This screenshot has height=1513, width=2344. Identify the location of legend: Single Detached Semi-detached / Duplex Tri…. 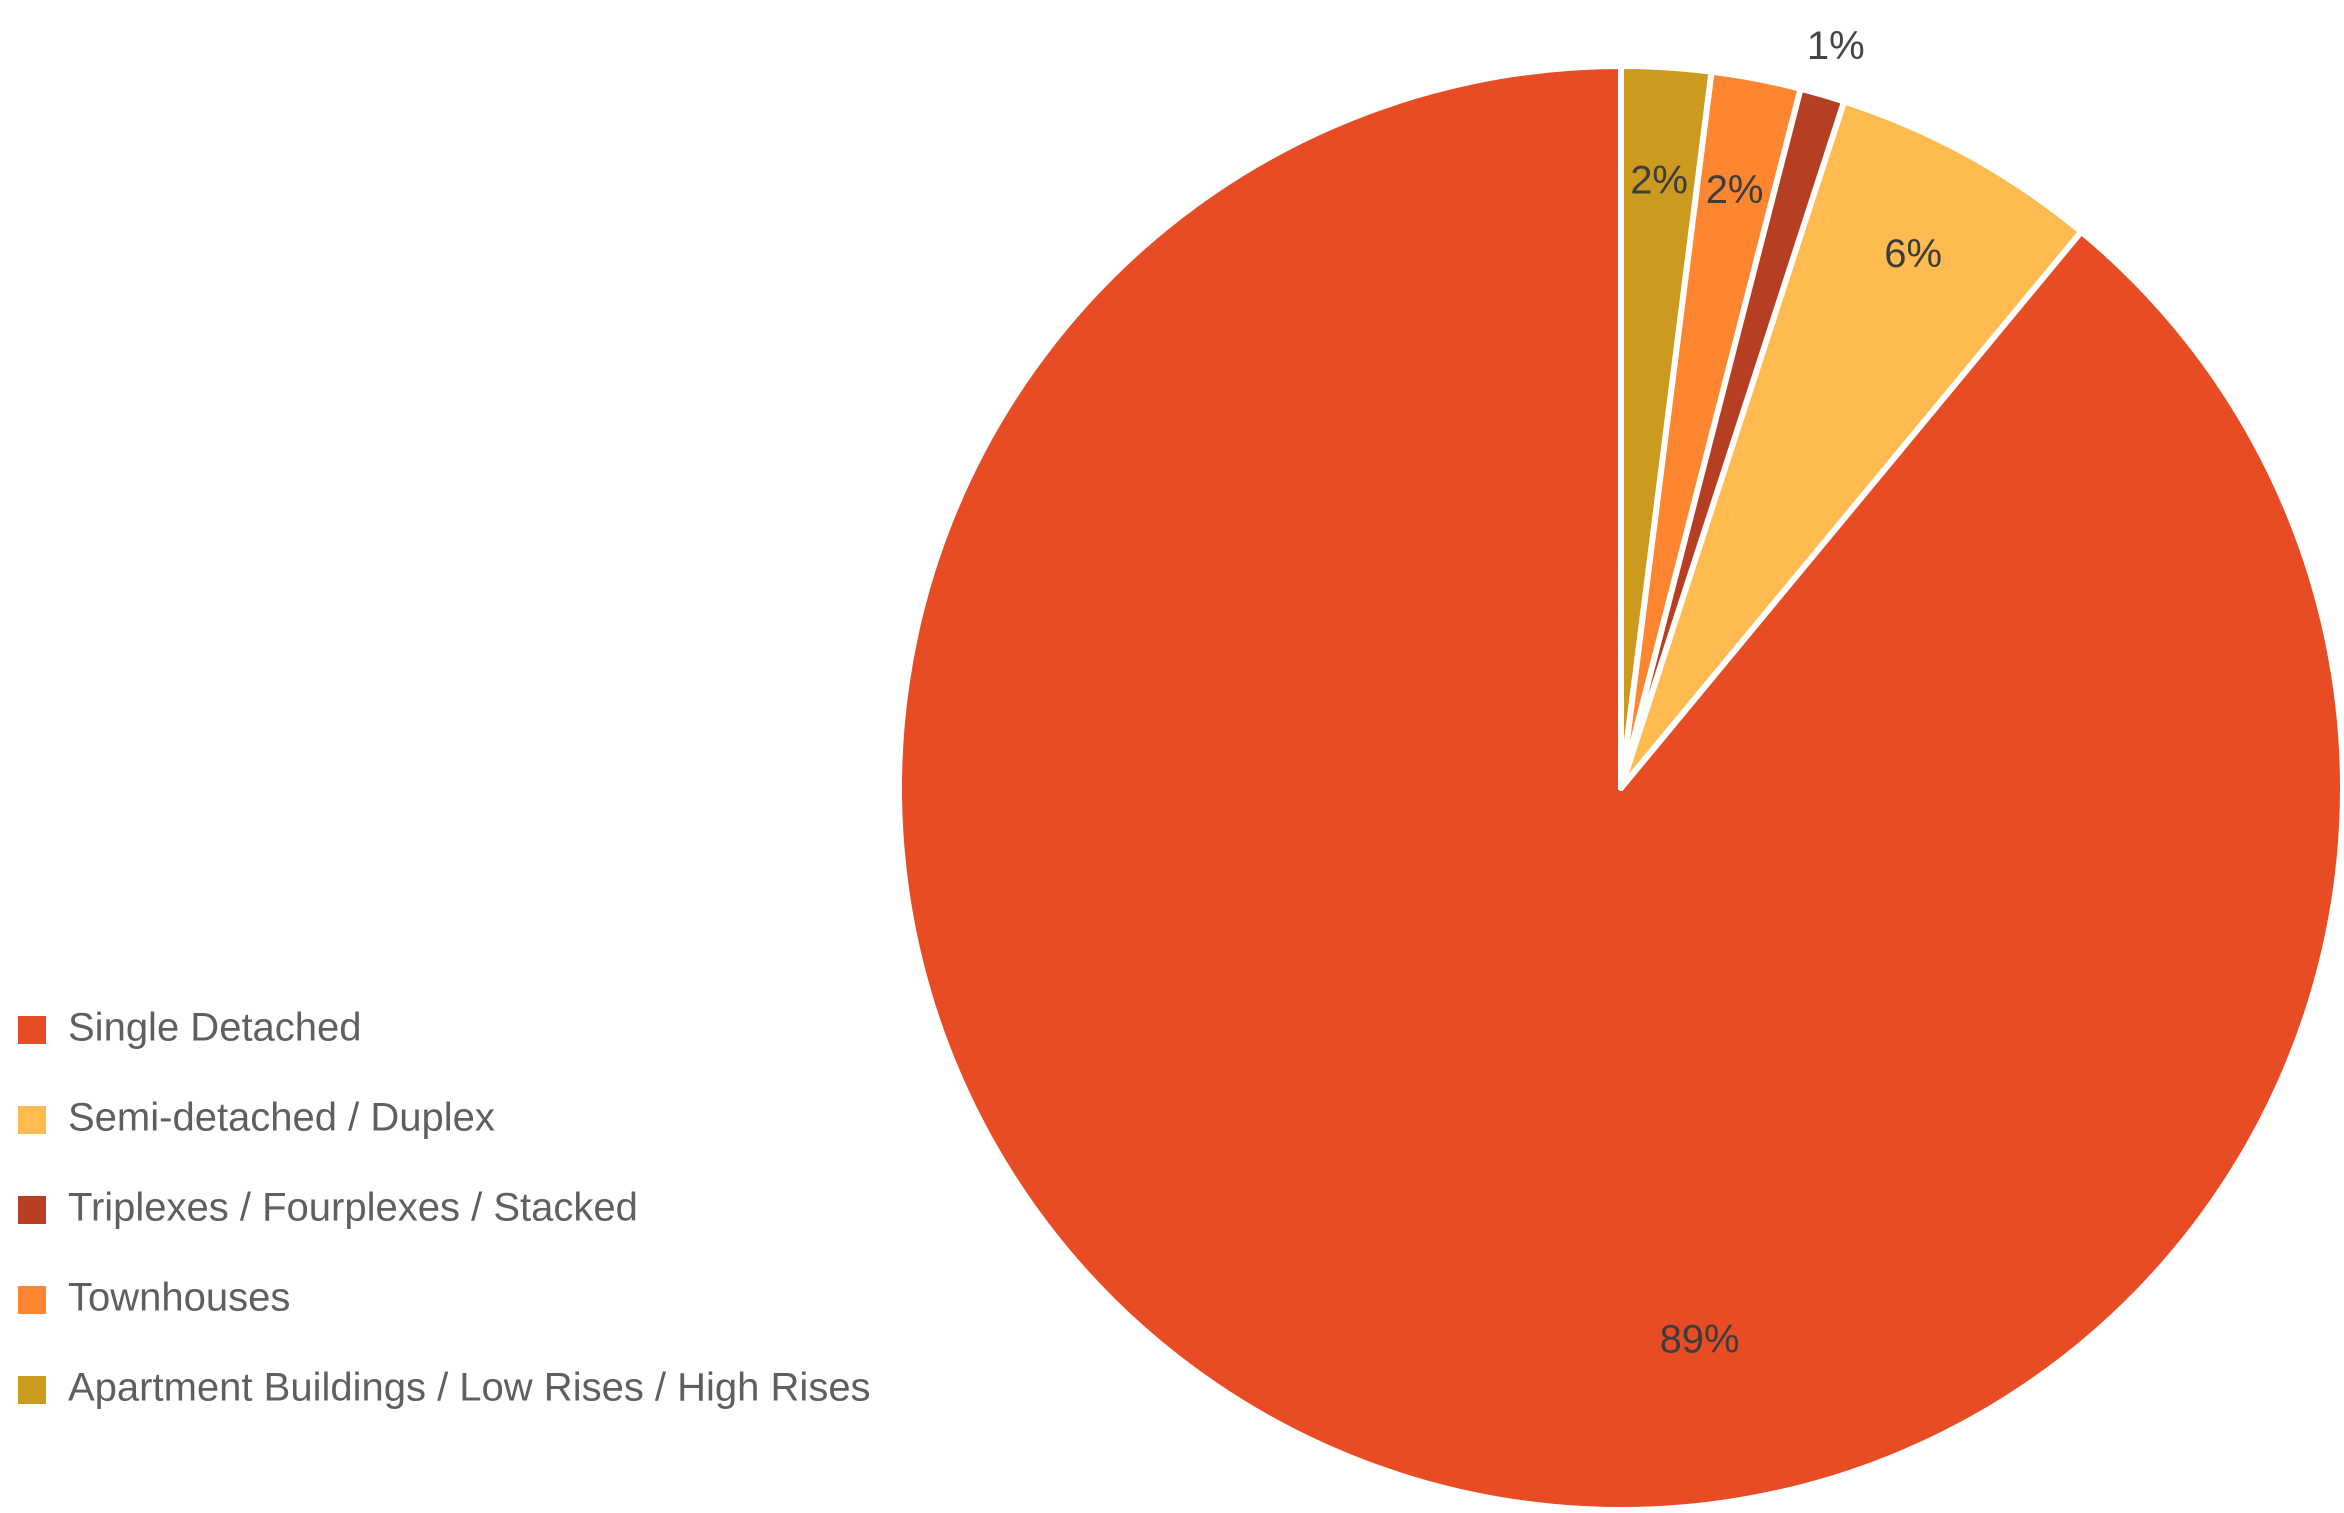
(444, 1208).